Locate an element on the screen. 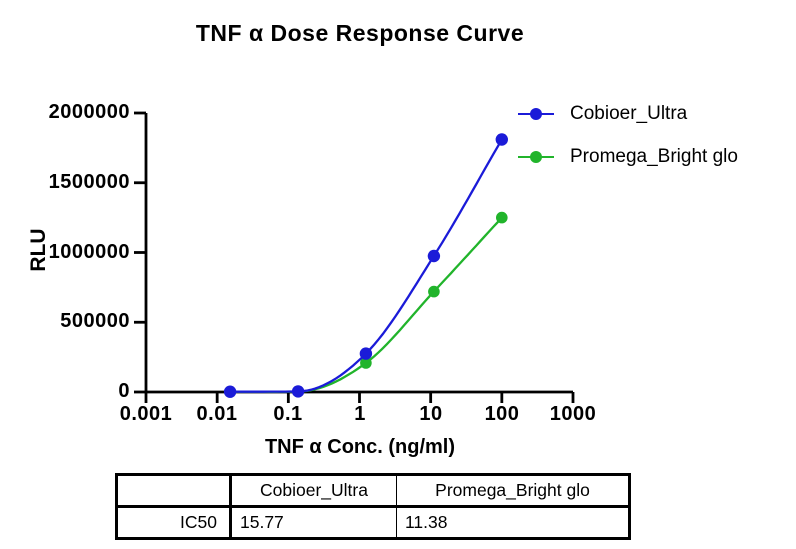 The width and height of the screenshot is (796, 549). legend-label: Cobioer_Ultra is located at coordinates (629, 113).